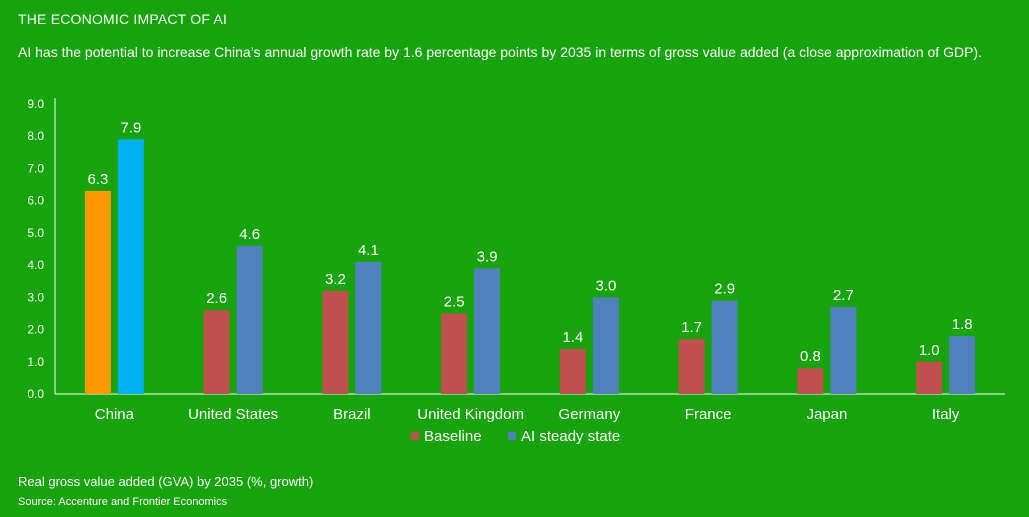  I want to click on data-label-ai-steady-state: 2.9, so click(724, 289).